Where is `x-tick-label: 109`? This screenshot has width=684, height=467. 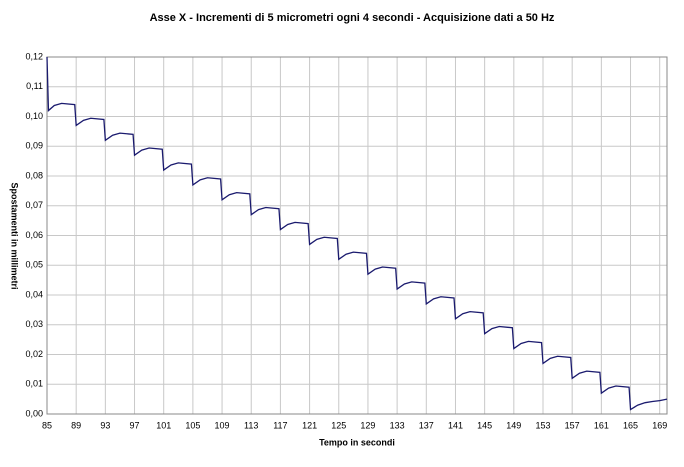
x-tick-label: 109 is located at coordinates (222, 425).